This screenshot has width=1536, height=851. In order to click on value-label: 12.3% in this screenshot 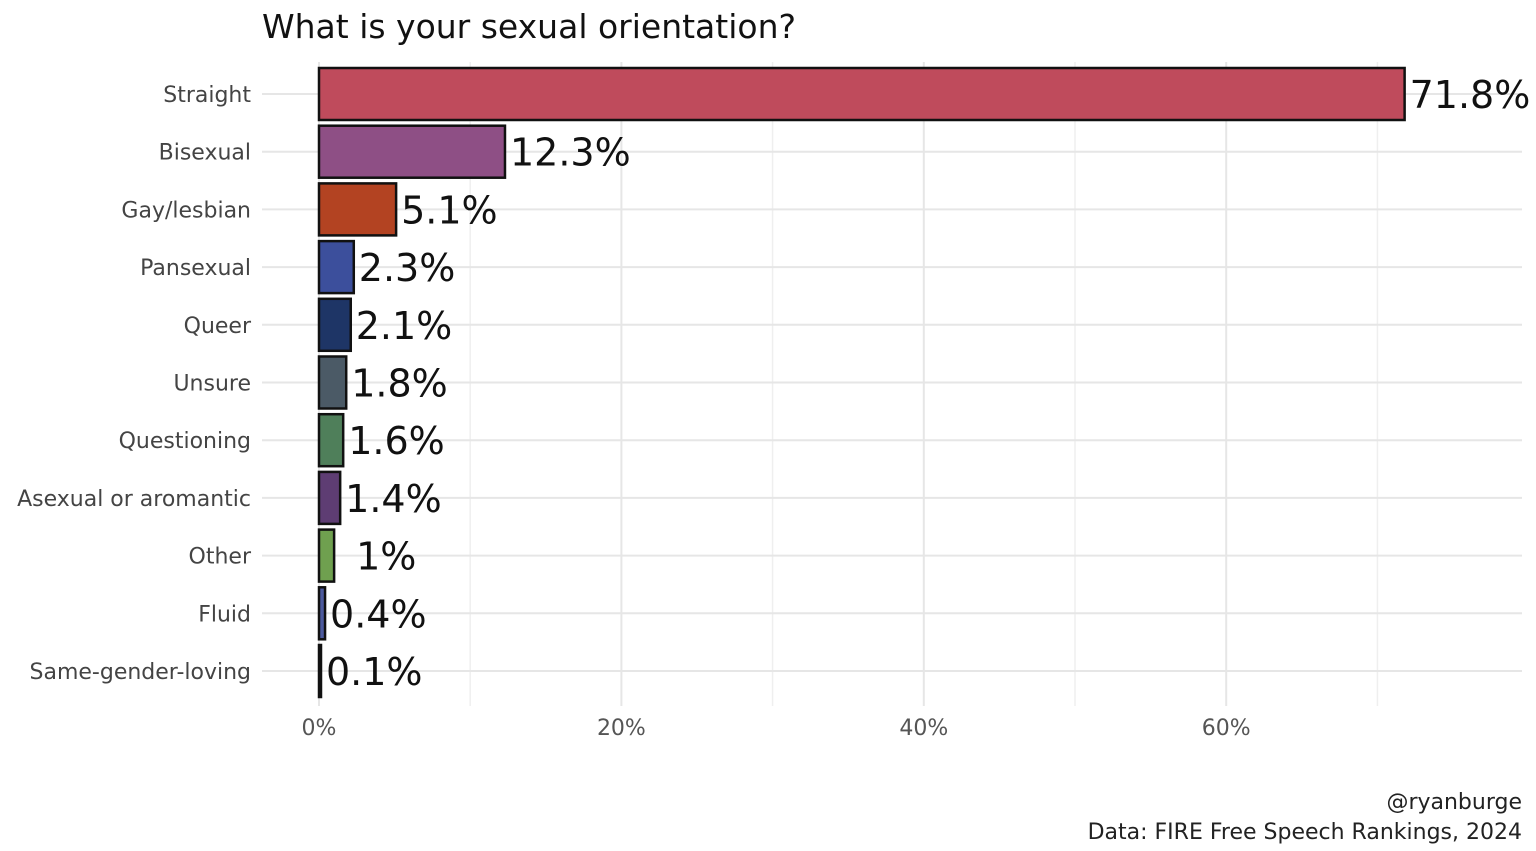, I will do `click(570, 153)`.